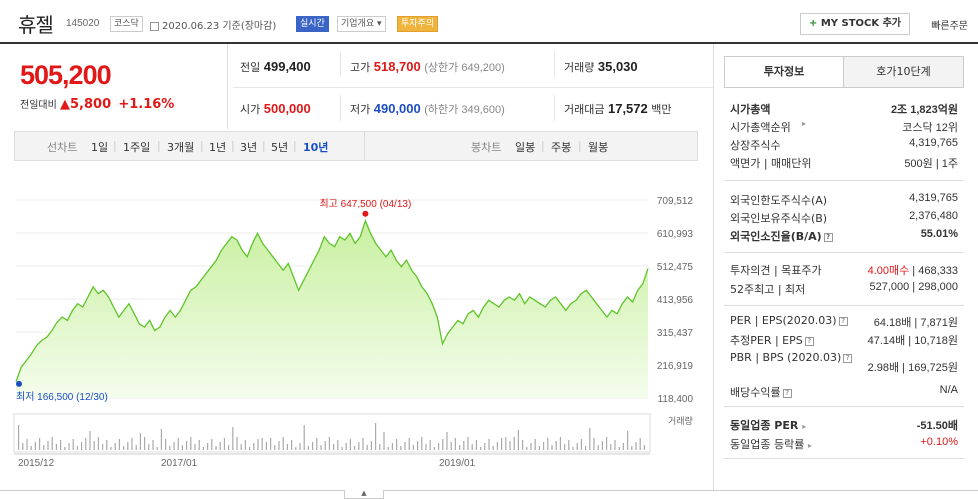 The height and width of the screenshot is (499, 978). I want to click on foreign-row-value: 2,376,480, so click(933, 216).